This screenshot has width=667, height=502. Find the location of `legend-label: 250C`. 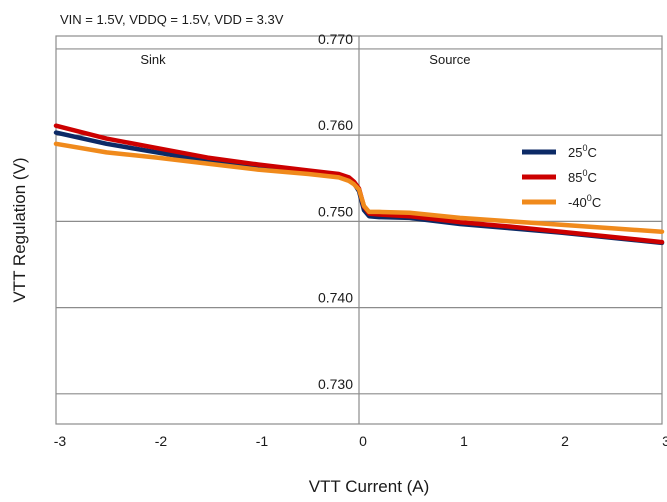

legend-label: 250C is located at coordinates (582, 151).